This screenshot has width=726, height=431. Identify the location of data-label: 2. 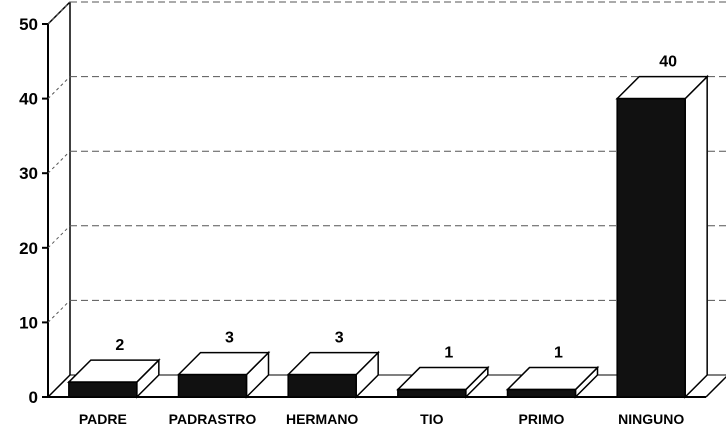
(119, 345).